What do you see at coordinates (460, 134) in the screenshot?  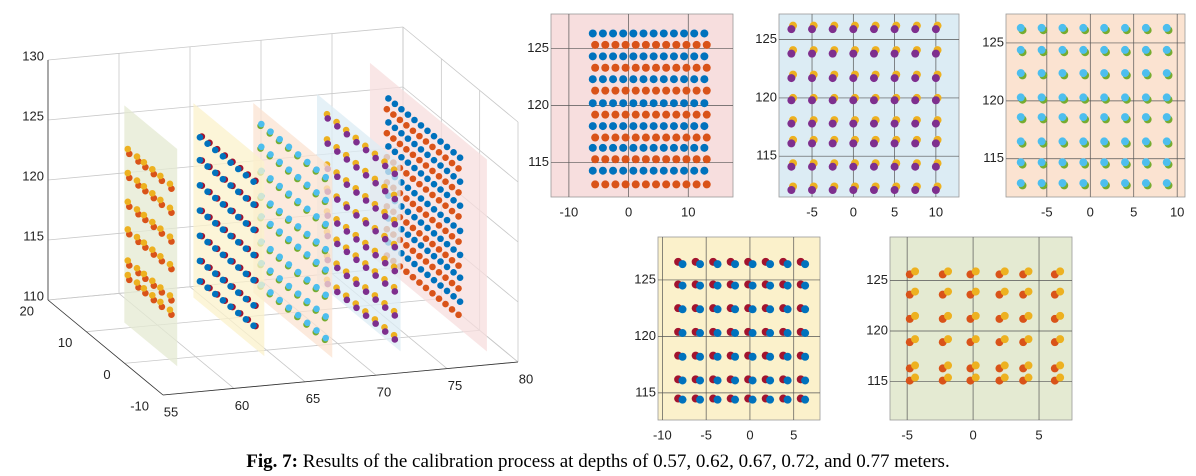 I see `grid-line` at bounding box center [460, 134].